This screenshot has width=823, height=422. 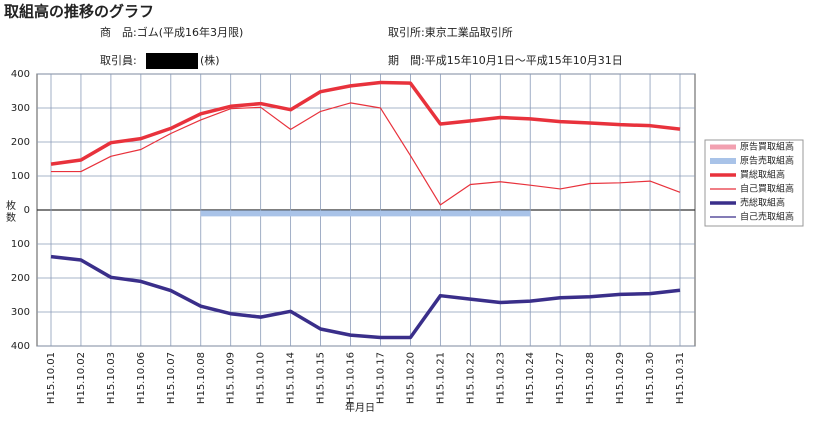 What do you see at coordinates (321, 378) in the screenshot?
I see `x-tick-label: H15.10.15` at bounding box center [321, 378].